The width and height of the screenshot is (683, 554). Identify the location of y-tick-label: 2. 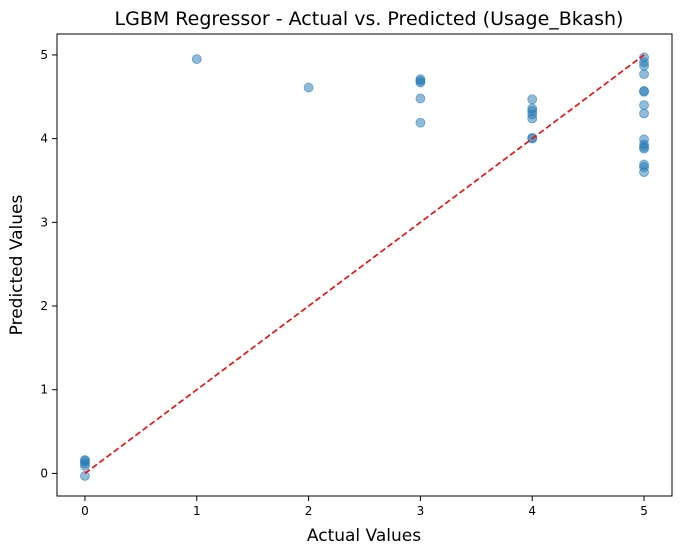
(44, 306).